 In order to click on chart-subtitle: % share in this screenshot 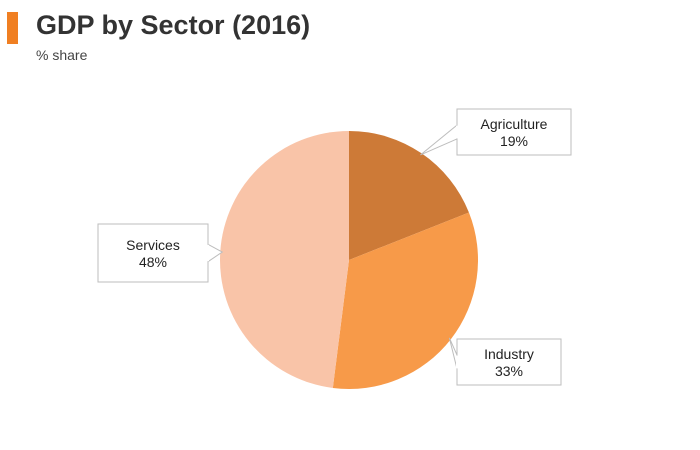, I will do `click(62, 55)`.